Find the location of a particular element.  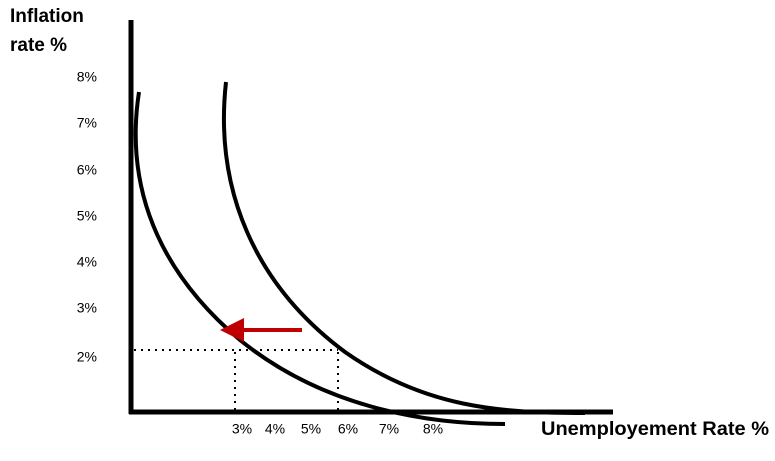

y-tick-label: 8% is located at coordinates (87, 77).